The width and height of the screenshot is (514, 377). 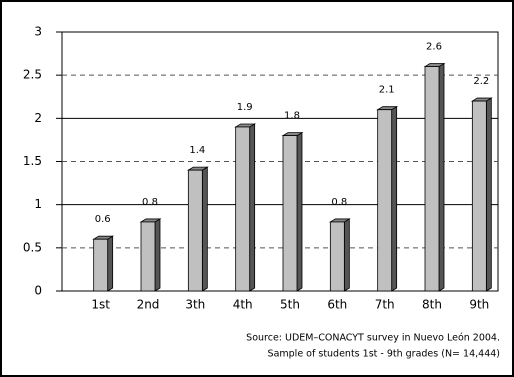 I want to click on value-label: 2.2, so click(x=481, y=81).